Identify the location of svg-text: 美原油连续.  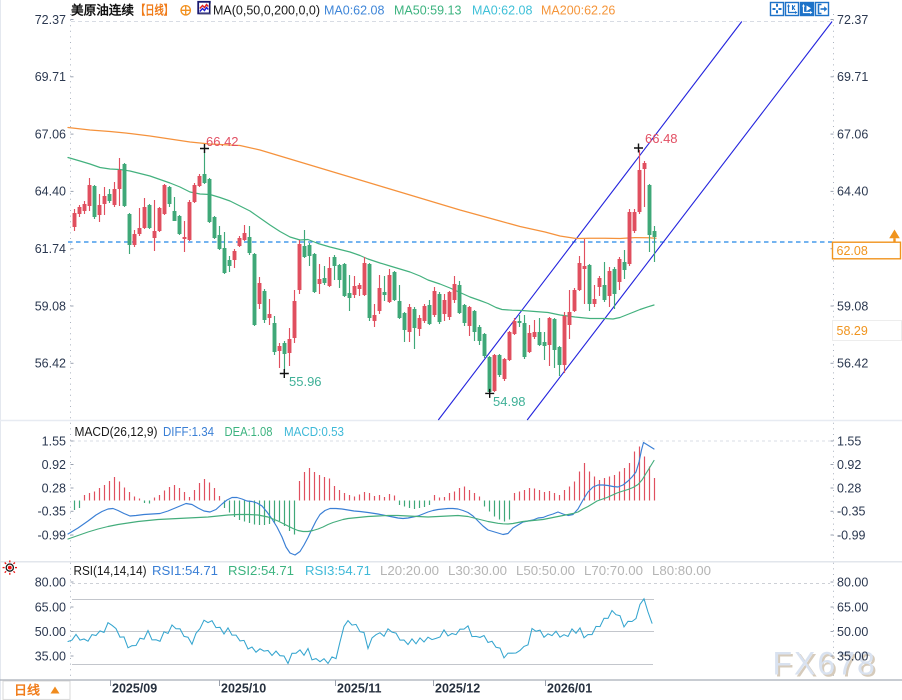
(102, 10).